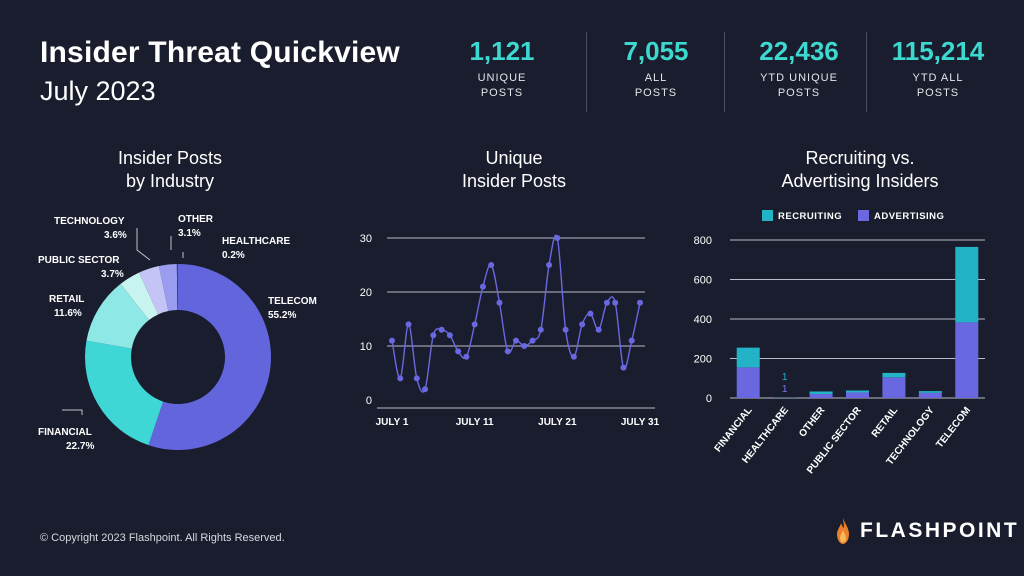 This screenshot has width=1024, height=576. Describe the element at coordinates (79, 260) in the screenshot. I see `slice-label-public-sector: PUBLIC SECTOR` at that location.